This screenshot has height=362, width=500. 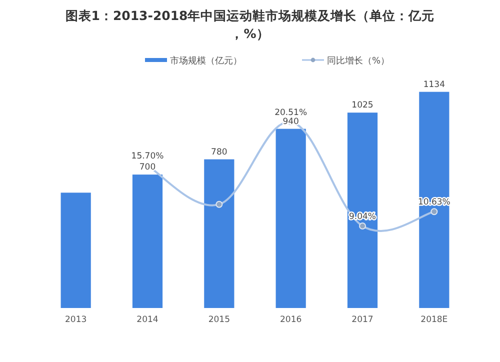 What do you see at coordinates (291, 320) in the screenshot?
I see `x-tick-label: 2016` at bounding box center [291, 320].